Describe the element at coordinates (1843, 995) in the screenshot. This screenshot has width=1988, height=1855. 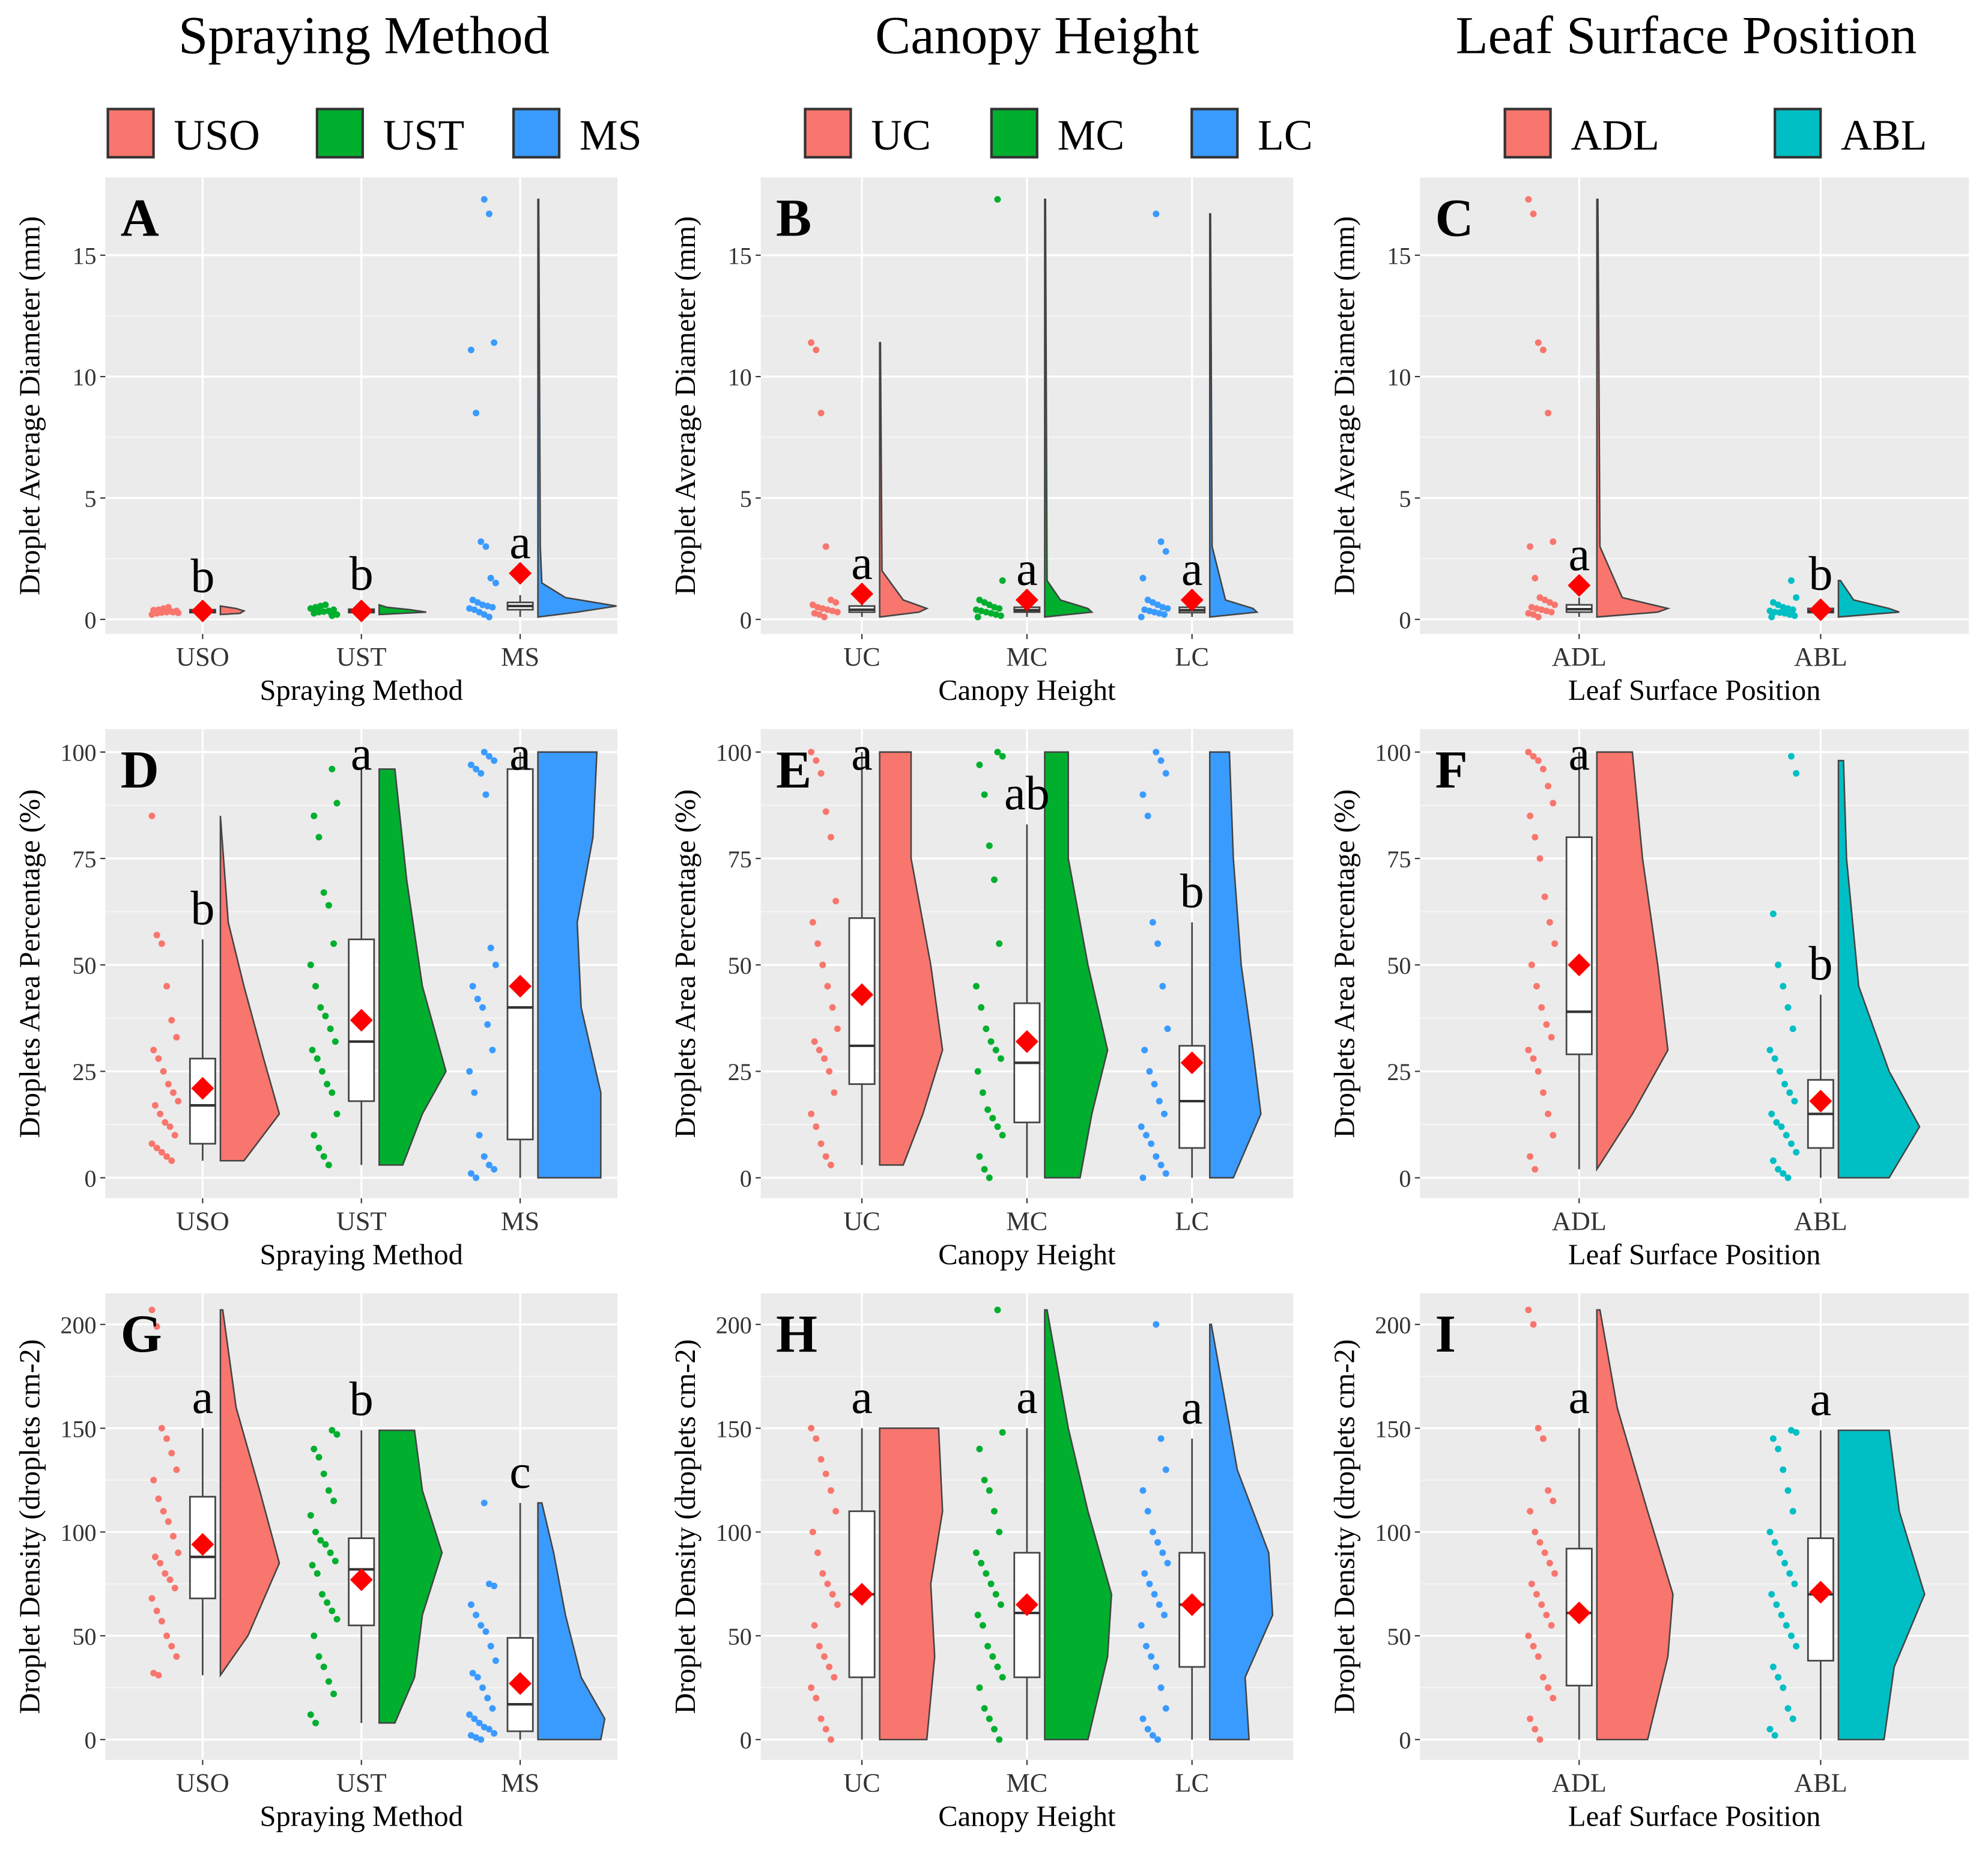
I see `group-abl: b ABL` at that location.